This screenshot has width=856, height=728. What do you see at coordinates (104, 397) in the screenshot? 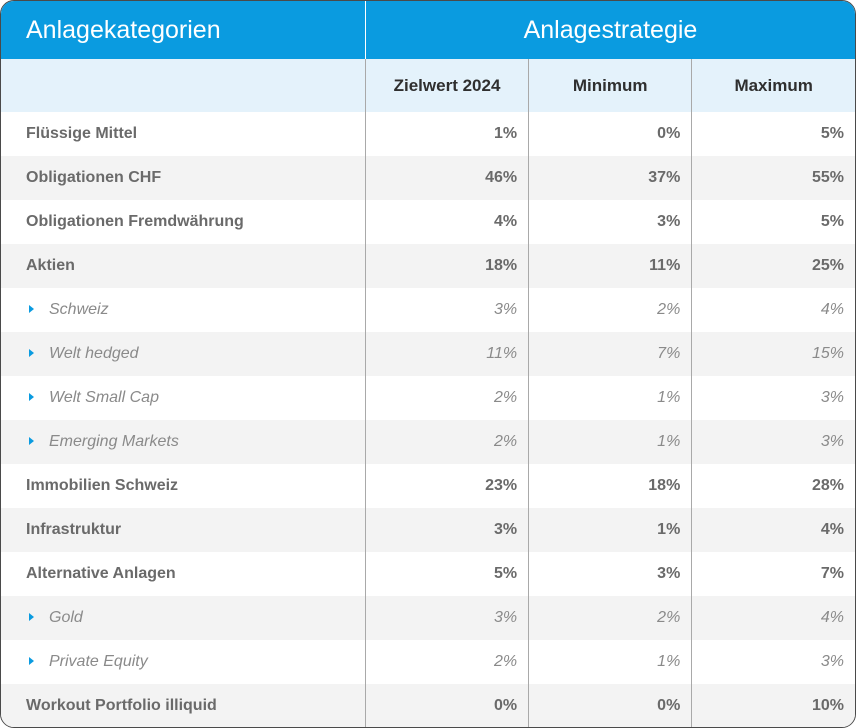
I see `category-label: Welt Small Cap` at bounding box center [104, 397].